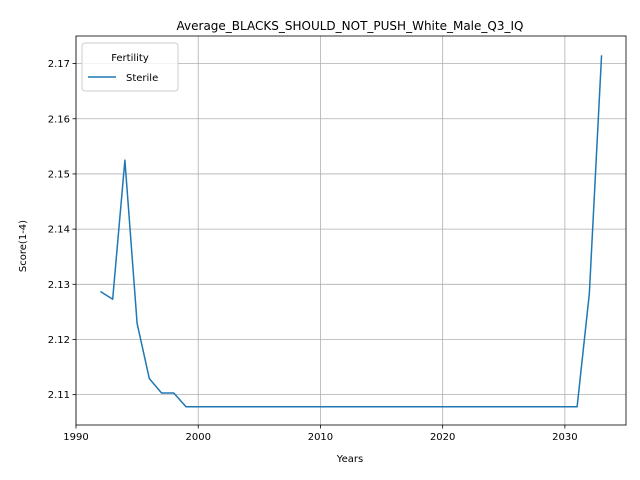 The height and width of the screenshot is (480, 640). I want to click on y-tick-label: 2.17, so click(59, 64).